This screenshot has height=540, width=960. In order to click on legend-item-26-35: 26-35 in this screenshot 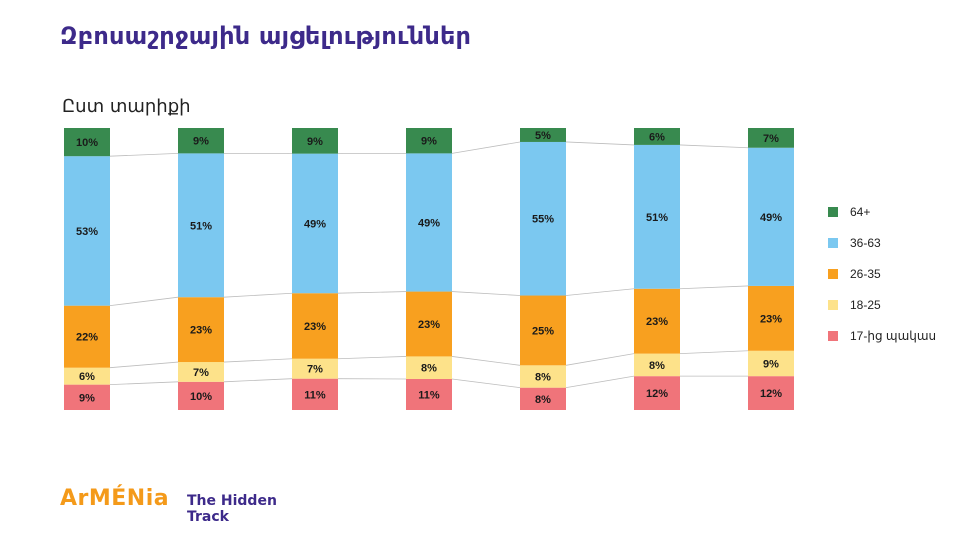, I will do `click(882, 273)`.